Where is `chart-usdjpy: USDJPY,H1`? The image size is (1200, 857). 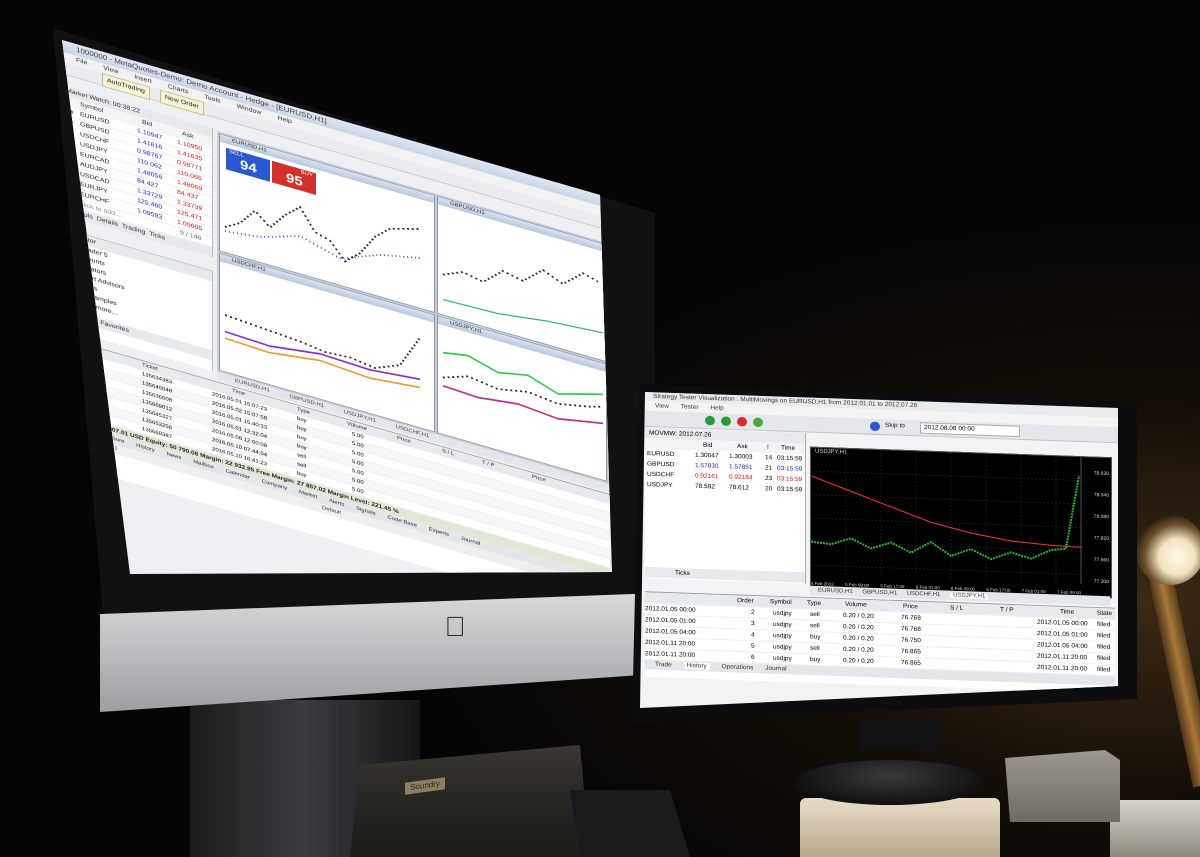 chart-usdjpy: USDJPY,H1 is located at coordinates (522, 398).